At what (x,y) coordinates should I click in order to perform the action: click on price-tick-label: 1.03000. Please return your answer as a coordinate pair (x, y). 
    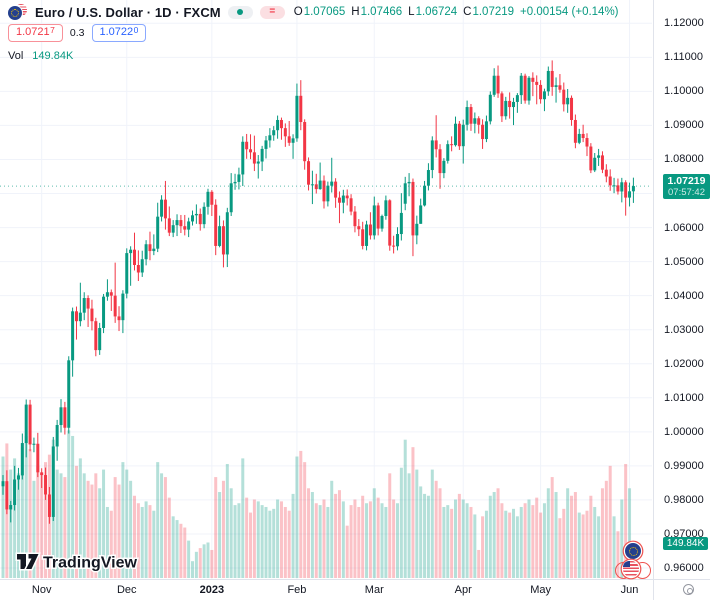
    Looking at the image, I should click on (684, 329).